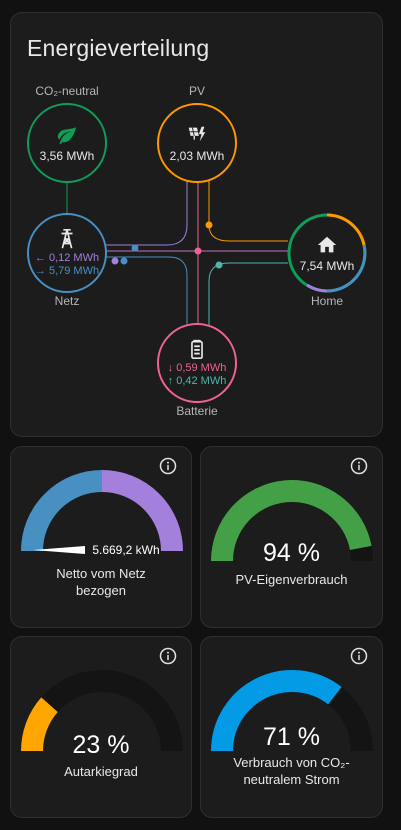 This screenshot has height=830, width=401. What do you see at coordinates (197, 155) in the screenshot?
I see `pv-value: 2,03 MWh` at bounding box center [197, 155].